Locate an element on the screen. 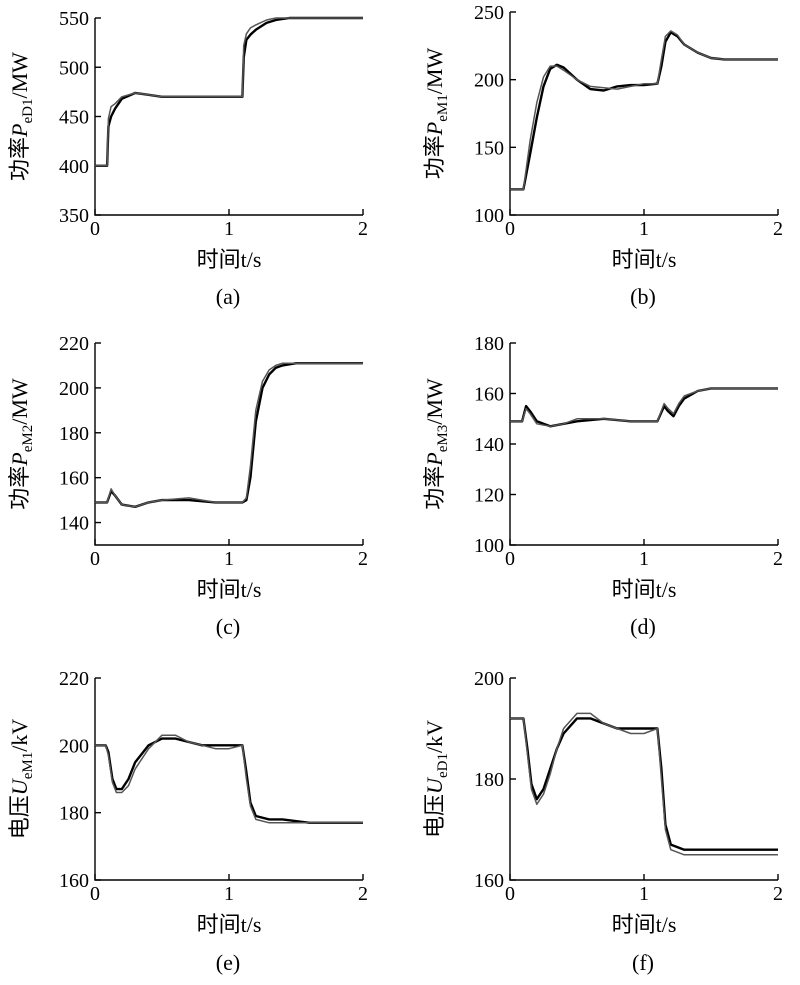 This screenshot has width=800, height=985. y-axis-title: 功率PeM2/MW is located at coordinates (21, 444).